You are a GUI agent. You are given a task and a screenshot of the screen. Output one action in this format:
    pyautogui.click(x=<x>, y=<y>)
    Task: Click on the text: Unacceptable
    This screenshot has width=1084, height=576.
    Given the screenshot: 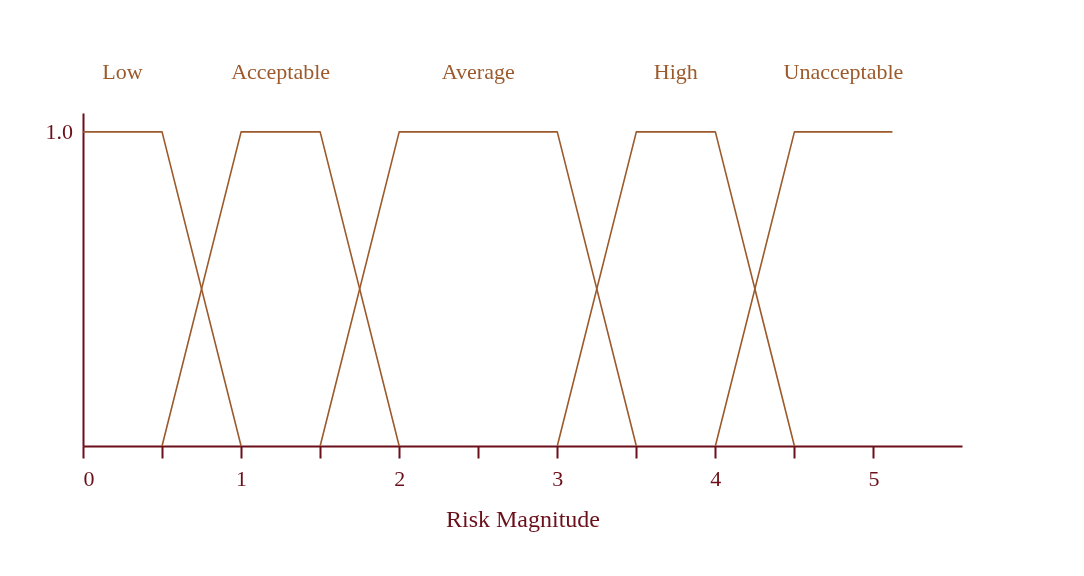 What is the action you would take?
    pyautogui.click(x=843, y=71)
    